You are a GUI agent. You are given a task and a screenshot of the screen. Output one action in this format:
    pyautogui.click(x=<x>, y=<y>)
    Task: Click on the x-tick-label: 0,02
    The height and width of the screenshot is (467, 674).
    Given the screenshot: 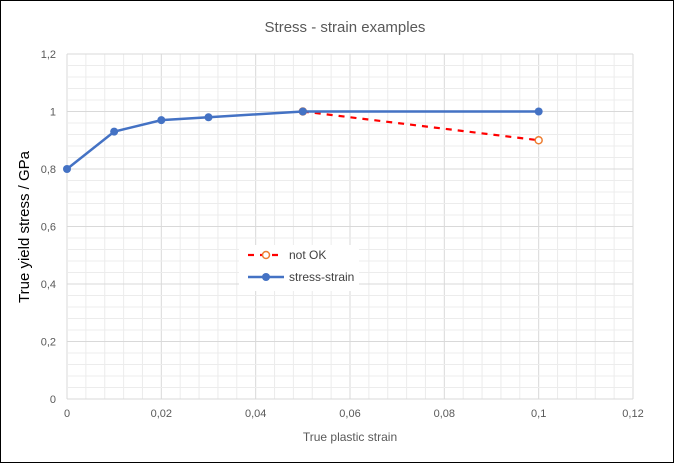 What is the action you would take?
    pyautogui.click(x=161, y=414)
    